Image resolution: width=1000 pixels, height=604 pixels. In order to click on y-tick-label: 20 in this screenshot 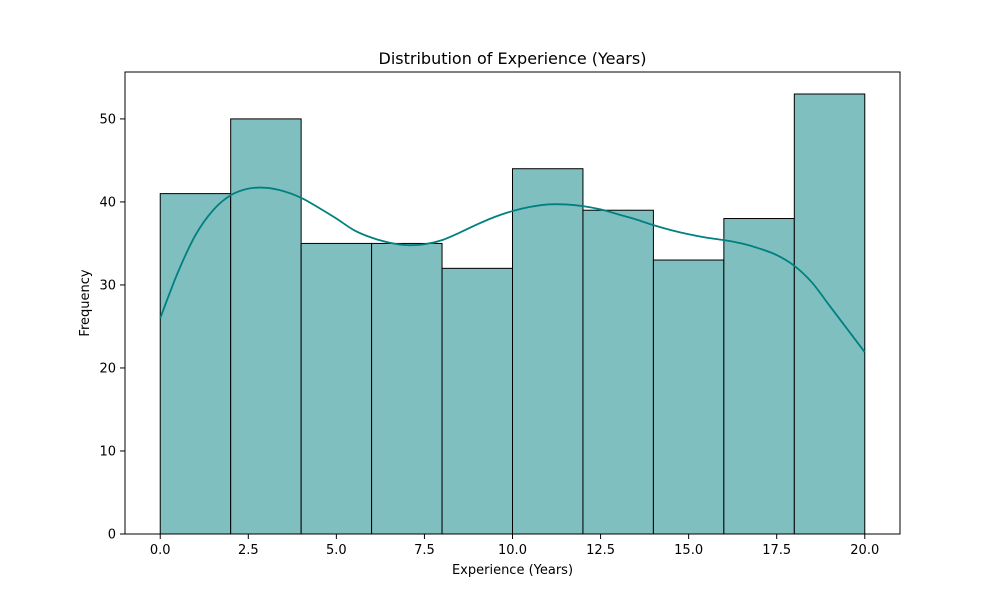, I will do `click(107, 368)`.